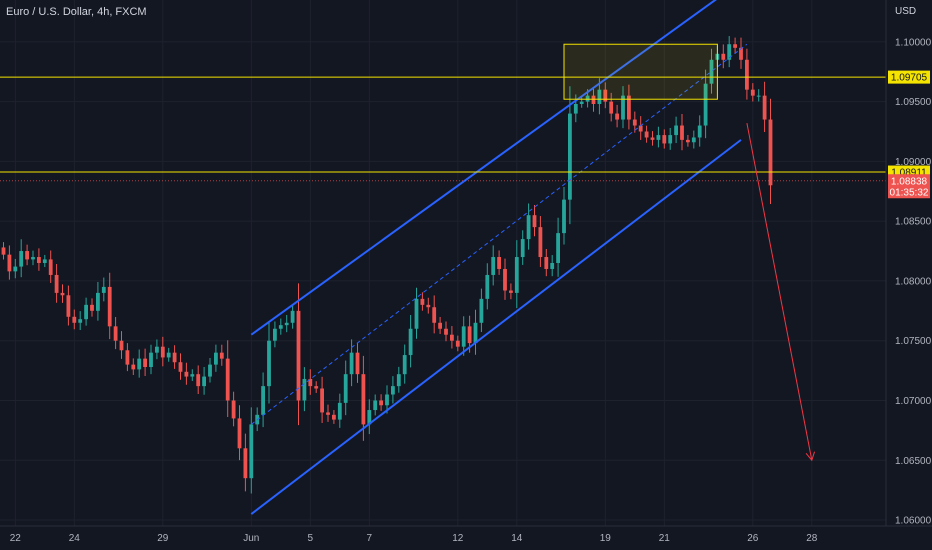 The image size is (932, 550). What do you see at coordinates (779, 292) in the screenshot?
I see `projection-arrow` at bounding box center [779, 292].